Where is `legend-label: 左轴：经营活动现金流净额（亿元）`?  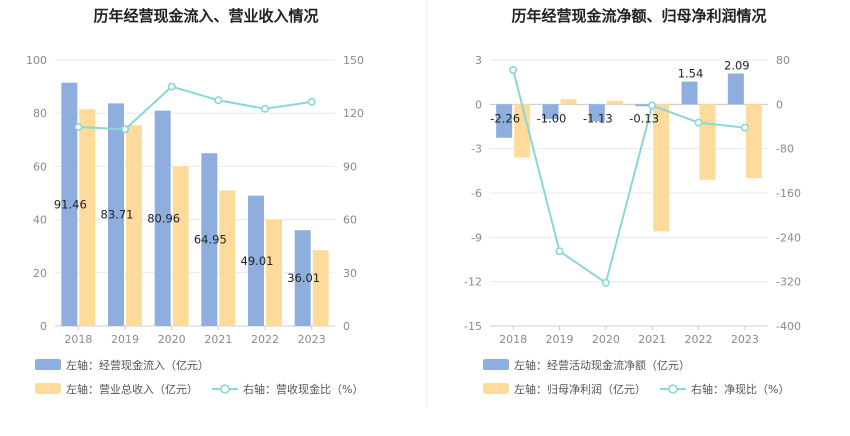
legend-label: 左轴：经营活动现金流净额（亿元） is located at coordinates (602, 365).